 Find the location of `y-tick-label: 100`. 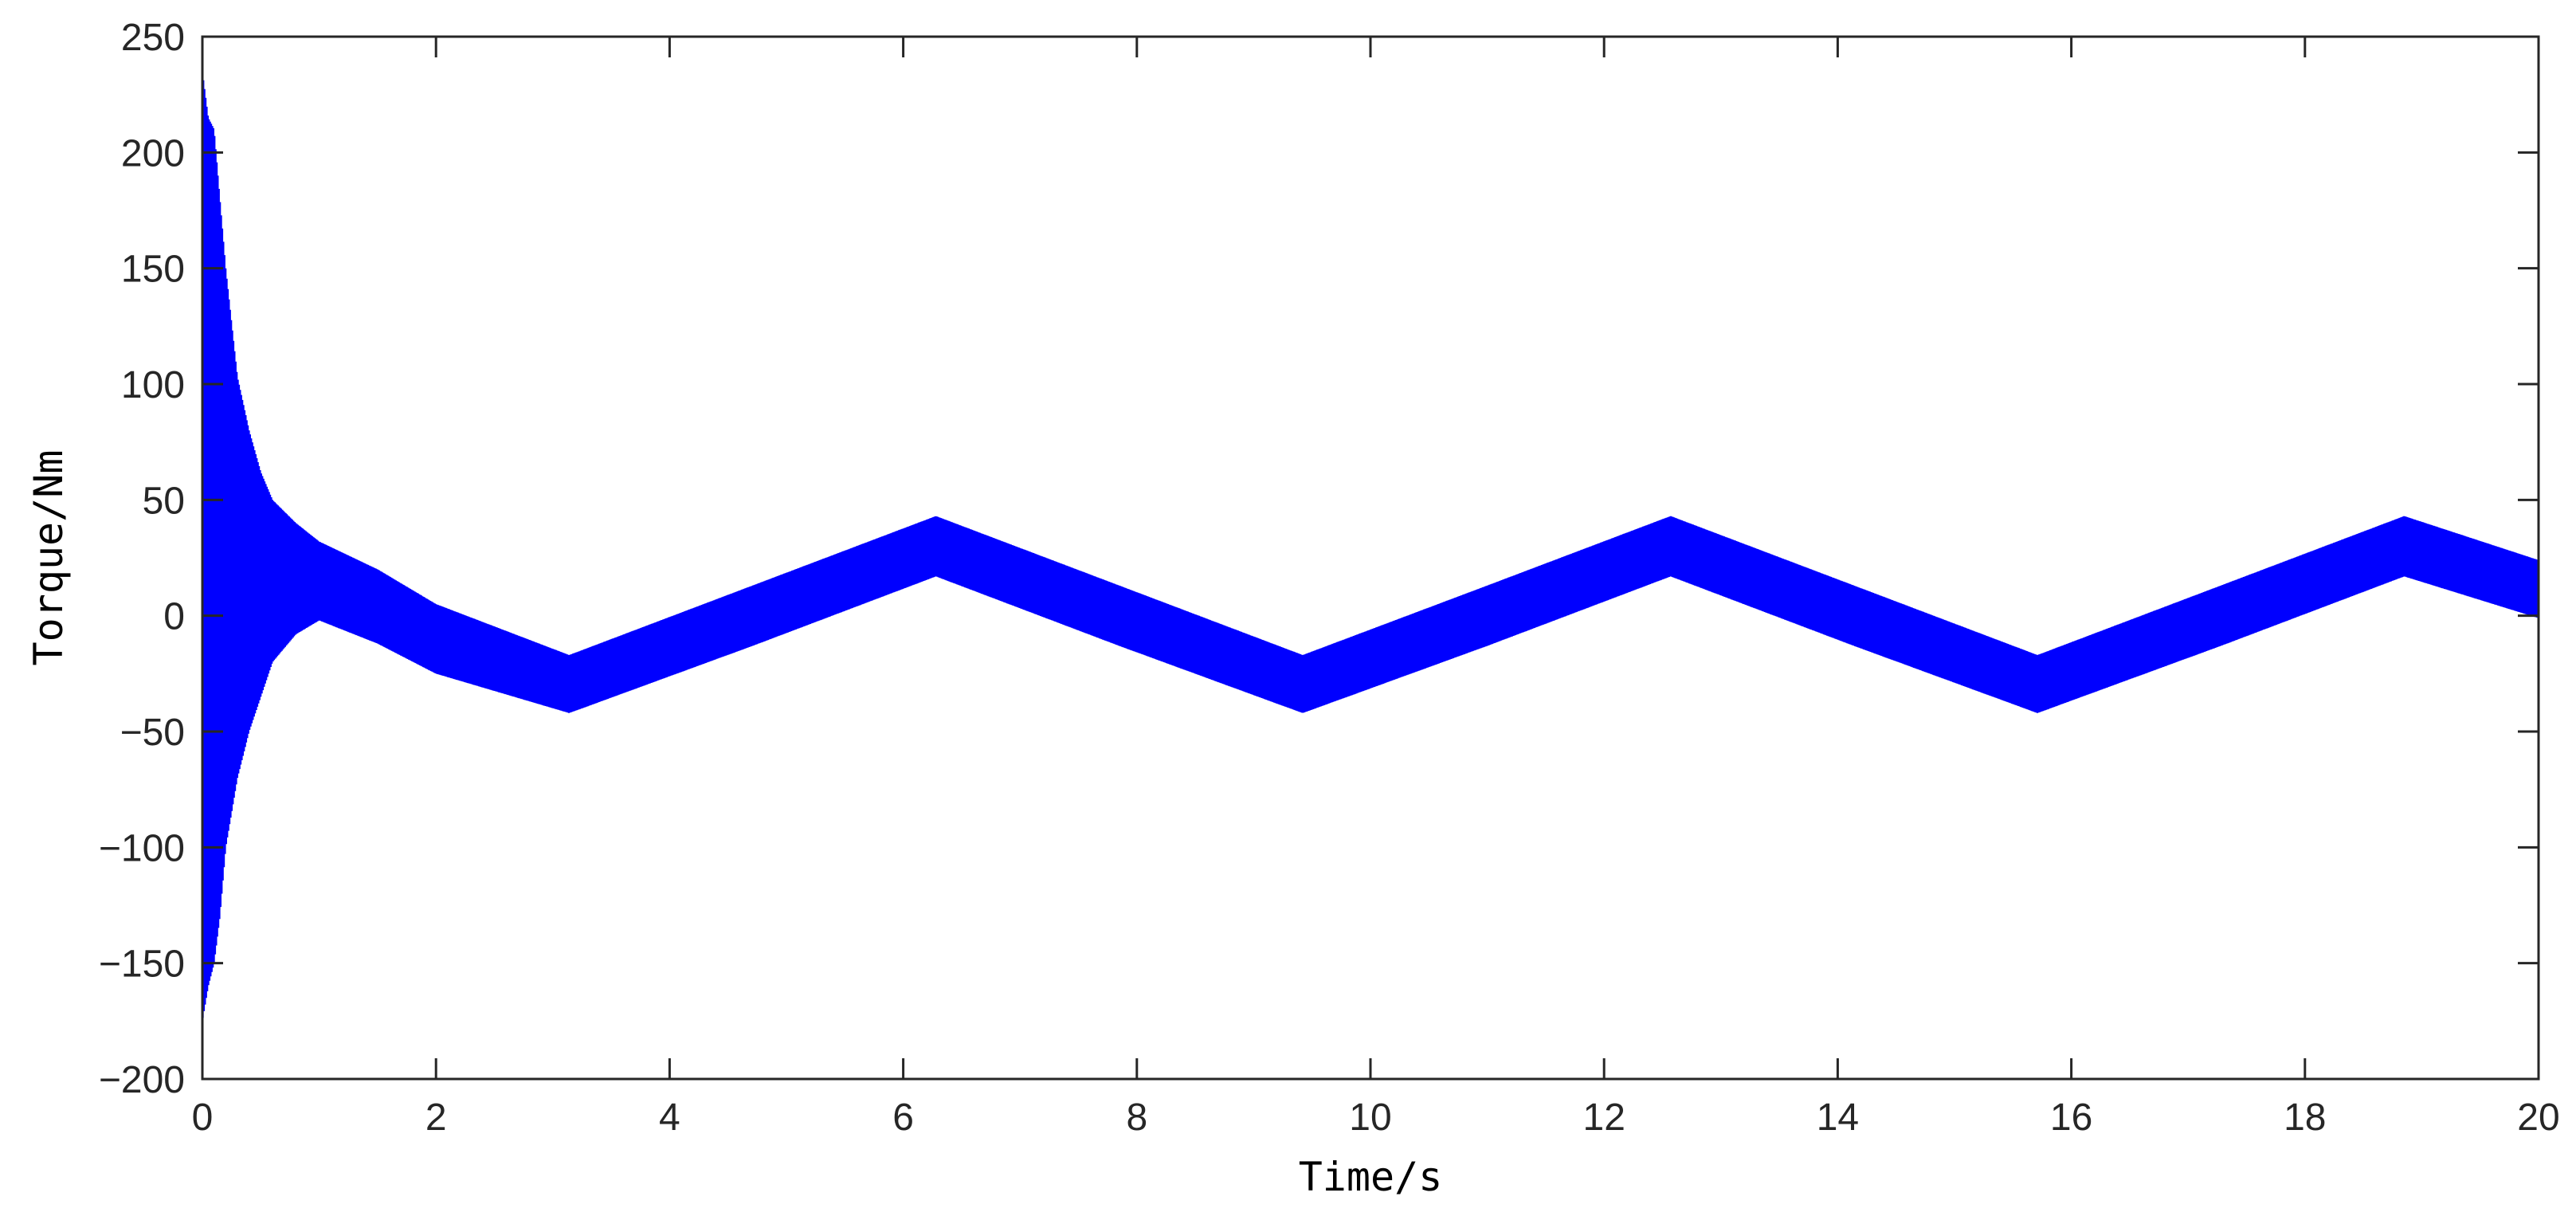

y-tick-label: 100 is located at coordinates (153, 385).